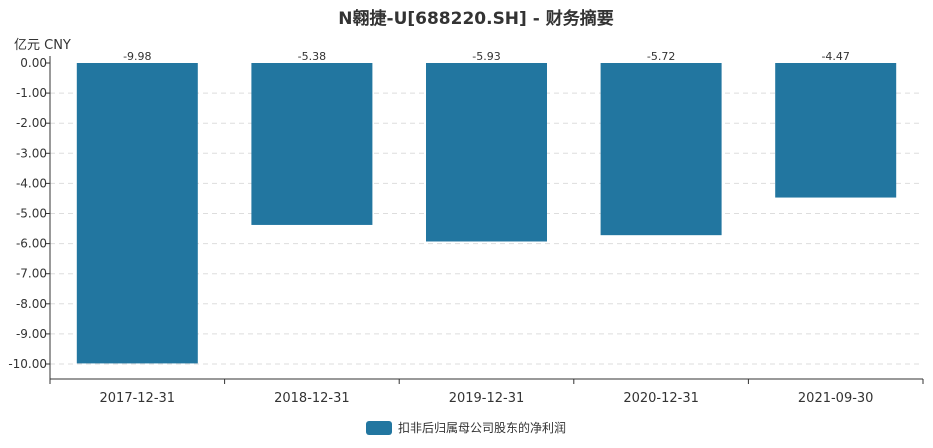 The image size is (933, 448). Describe the element at coordinates (835, 56) in the screenshot. I see `data-label: -4.47` at that location.